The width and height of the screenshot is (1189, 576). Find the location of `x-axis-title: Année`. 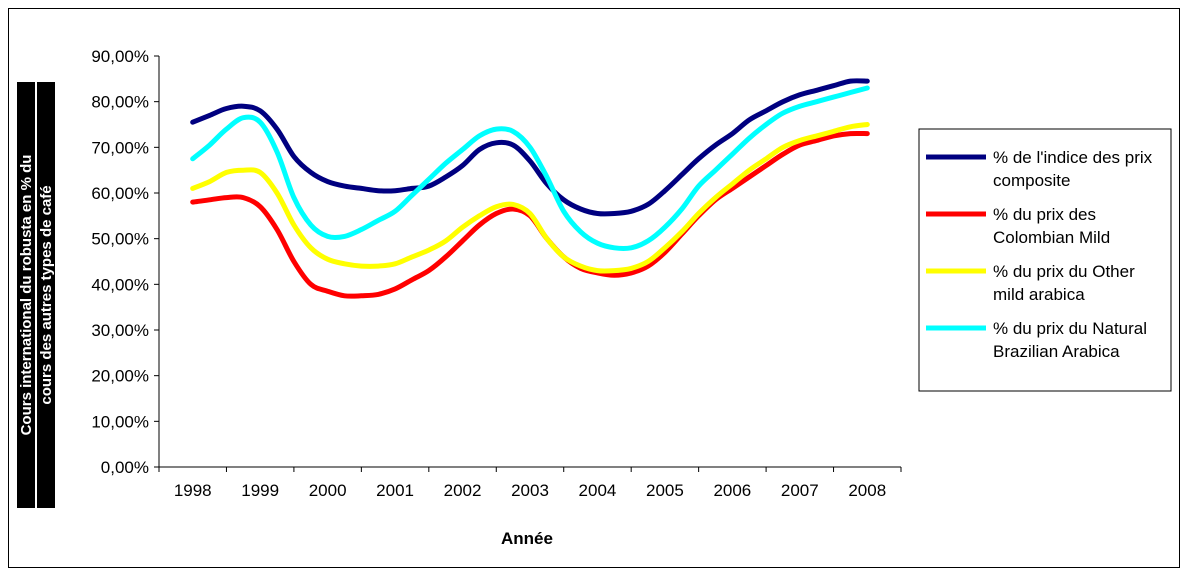

x-axis-title: Année is located at coordinates (527, 538).